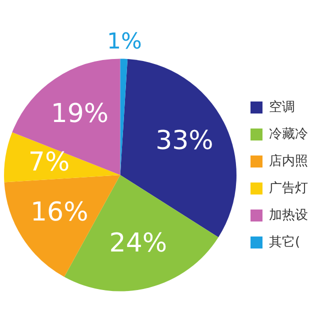 This screenshot has height=320, width=320. Describe the element at coordinates (138, 243) in the screenshot. I see `data-label: 24%` at that location.